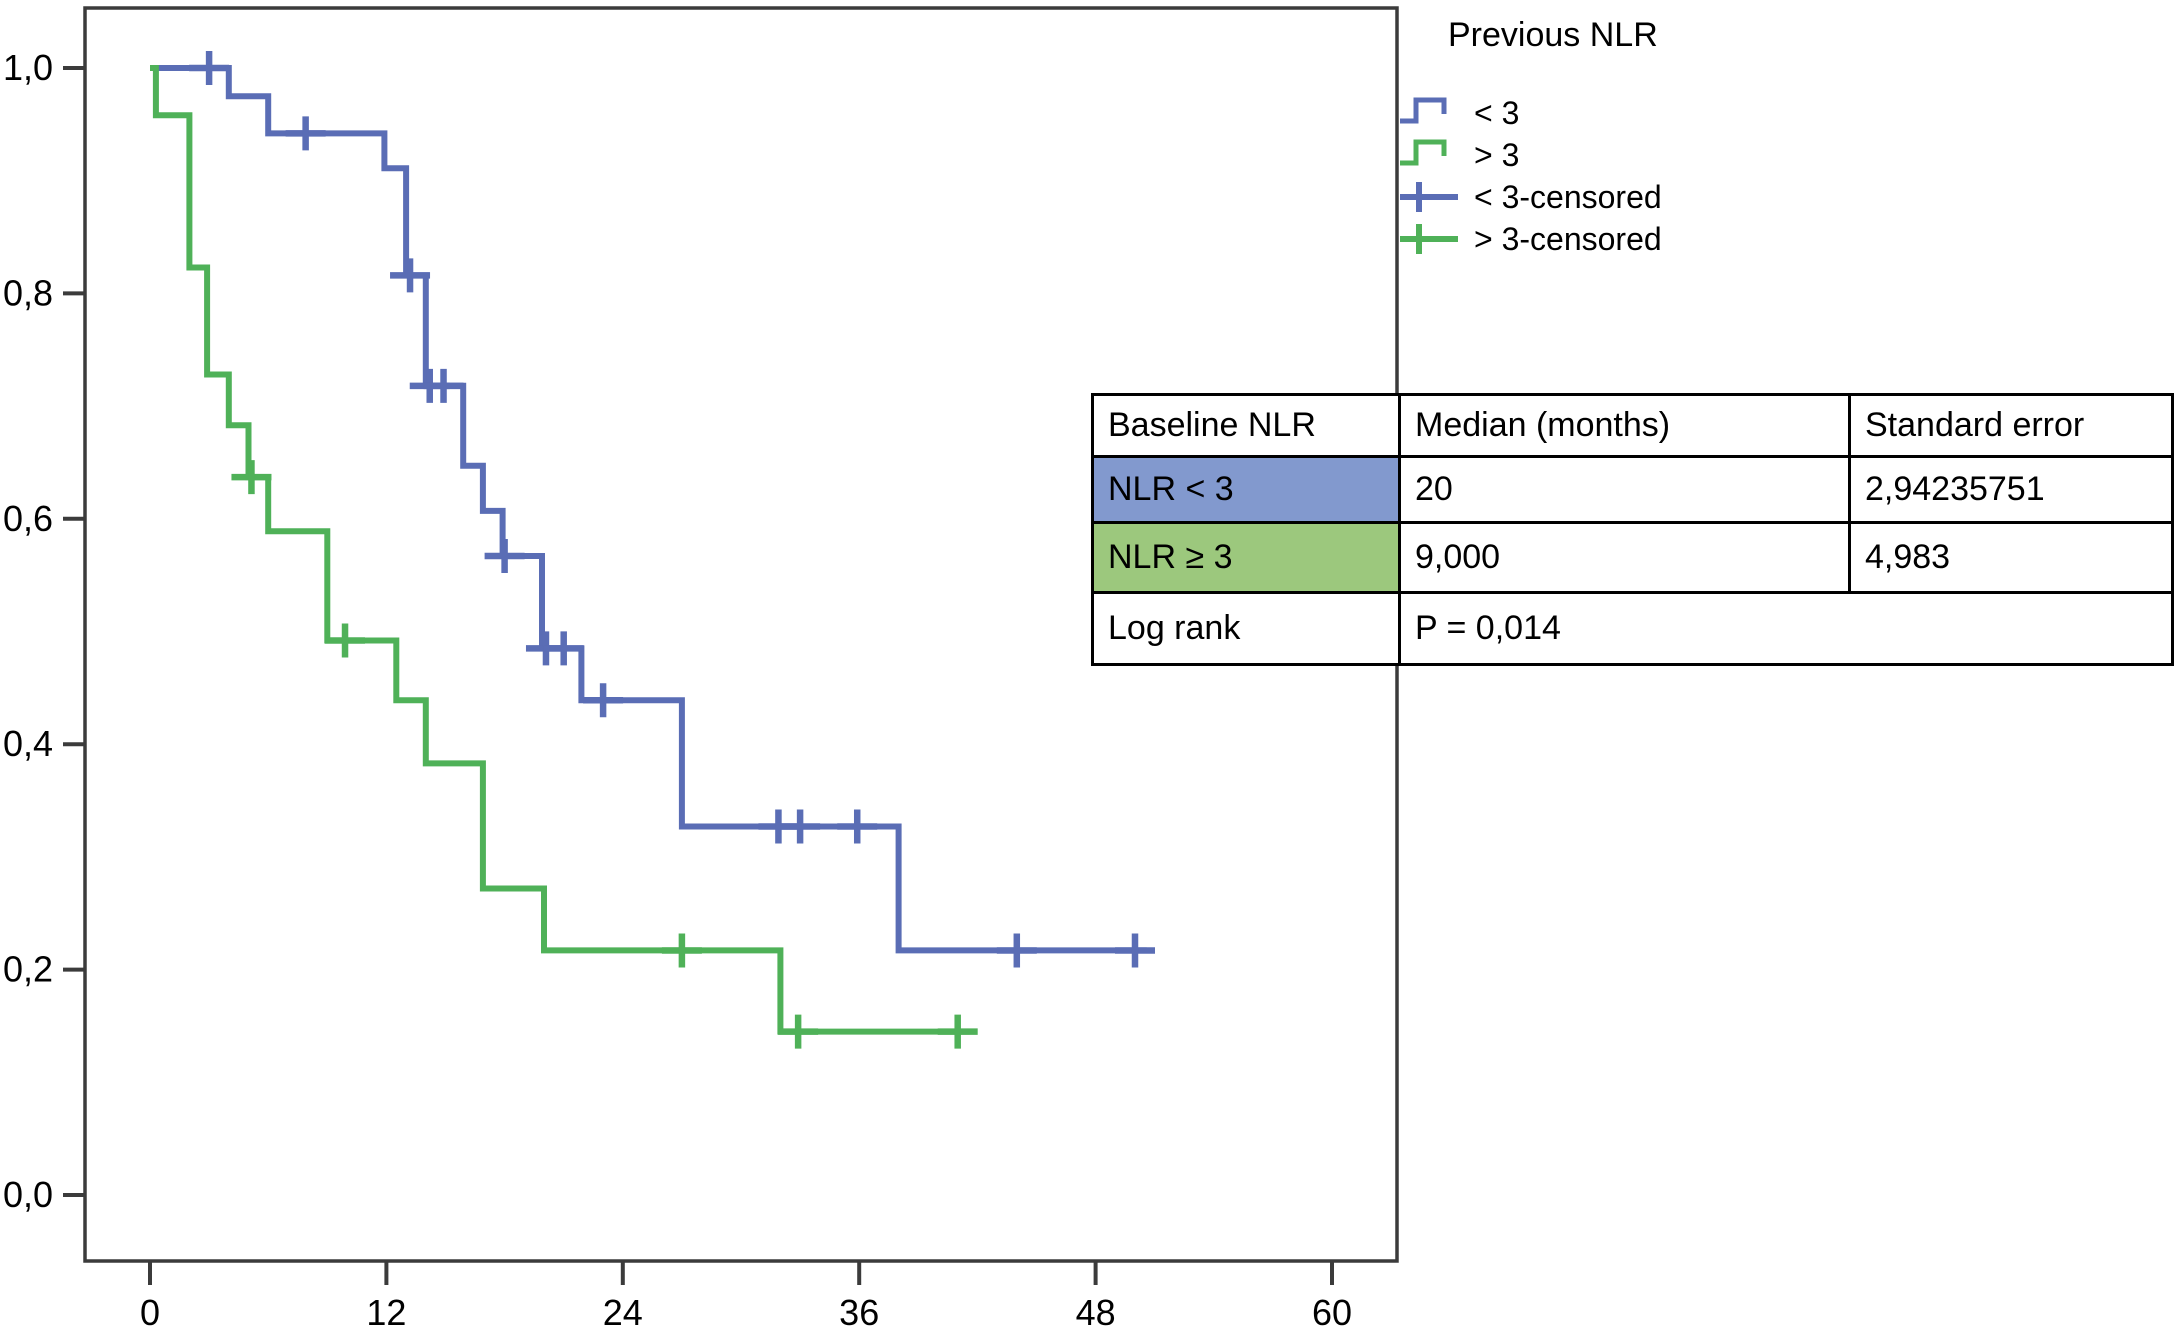 The width and height of the screenshot is (2179, 1334). What do you see at coordinates (28, 969) in the screenshot?
I see `y-tick-label: 0,2` at bounding box center [28, 969].